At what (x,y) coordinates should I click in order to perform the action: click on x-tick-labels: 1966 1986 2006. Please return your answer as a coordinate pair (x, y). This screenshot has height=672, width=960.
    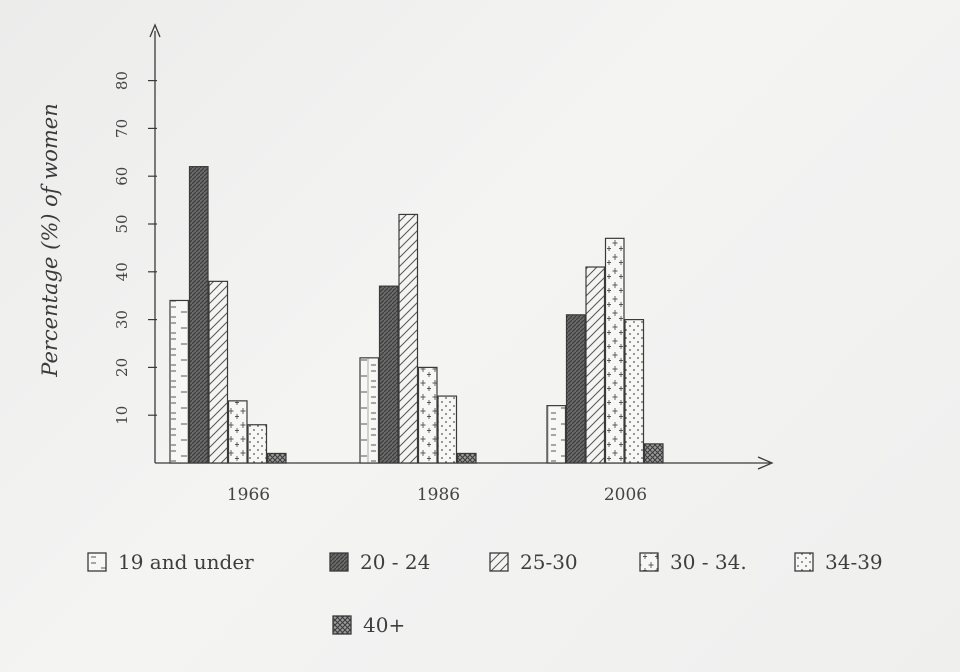
    Looking at the image, I should click on (437, 495).